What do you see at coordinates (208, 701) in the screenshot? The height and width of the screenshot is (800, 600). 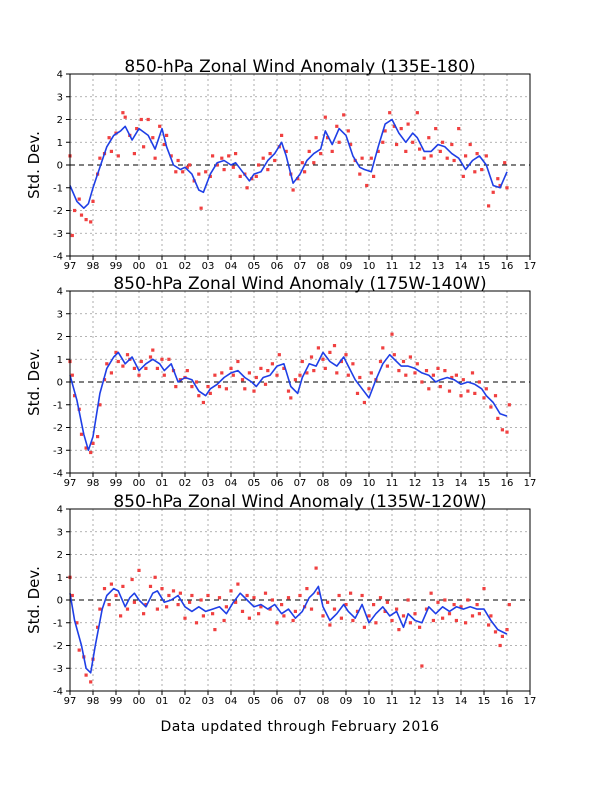 I see `x-tick-label: 03` at bounding box center [208, 701].